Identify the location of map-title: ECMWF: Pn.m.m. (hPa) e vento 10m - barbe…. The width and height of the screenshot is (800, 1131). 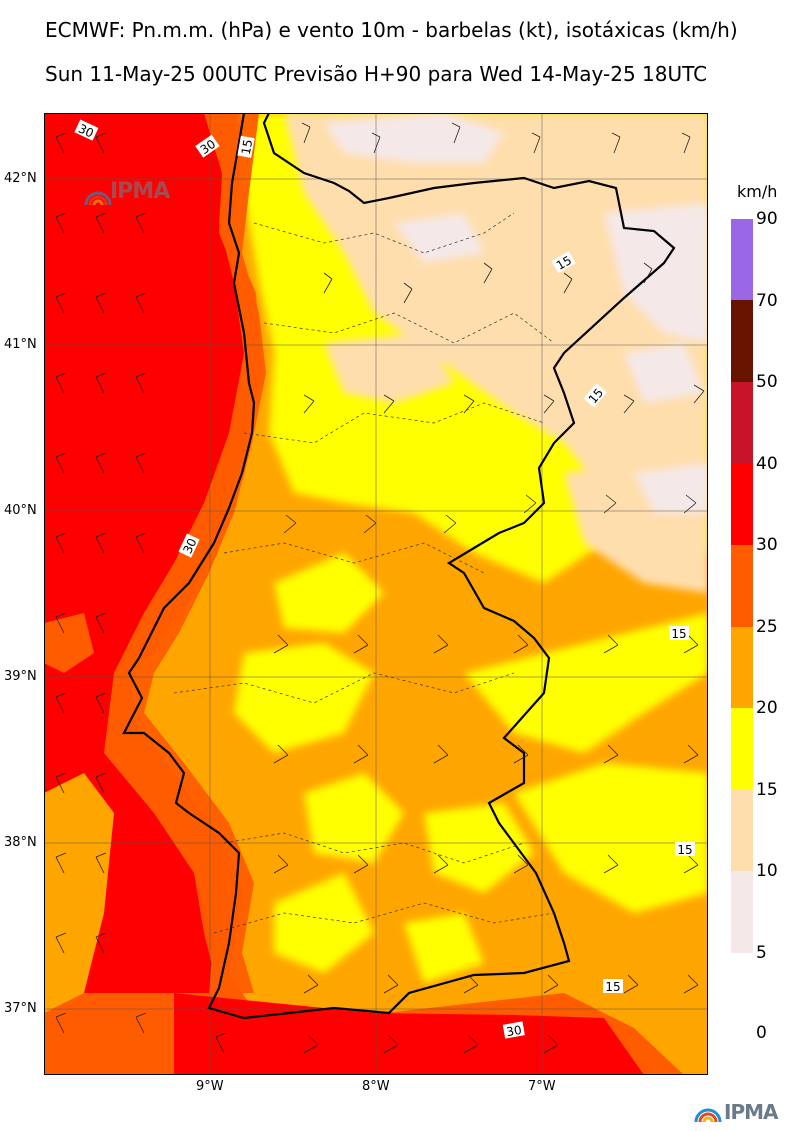
(391, 30).